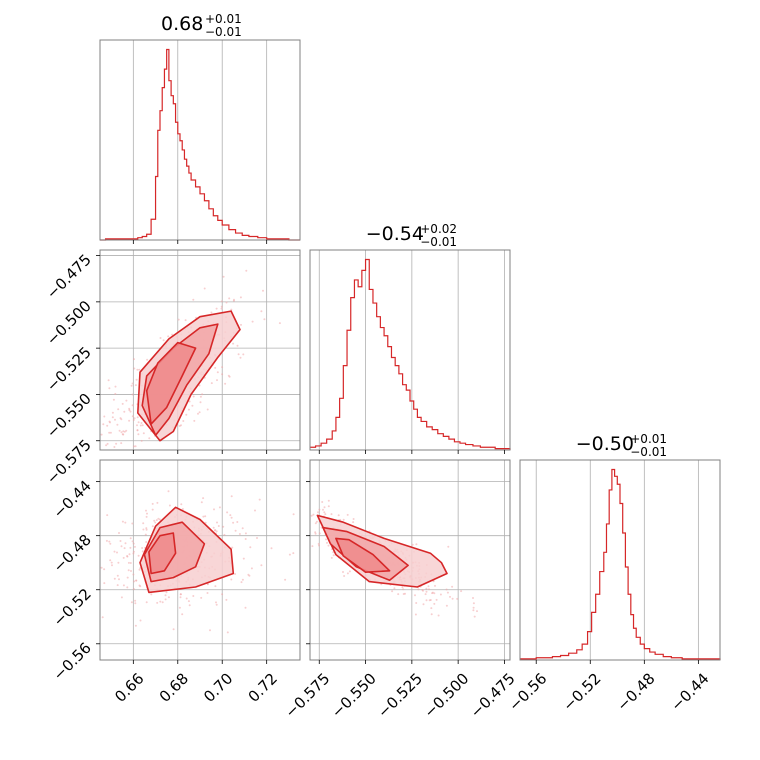 The height and width of the screenshot is (760, 760). I want to click on p3-hist-title-sub: −0.01, so click(648, 452).